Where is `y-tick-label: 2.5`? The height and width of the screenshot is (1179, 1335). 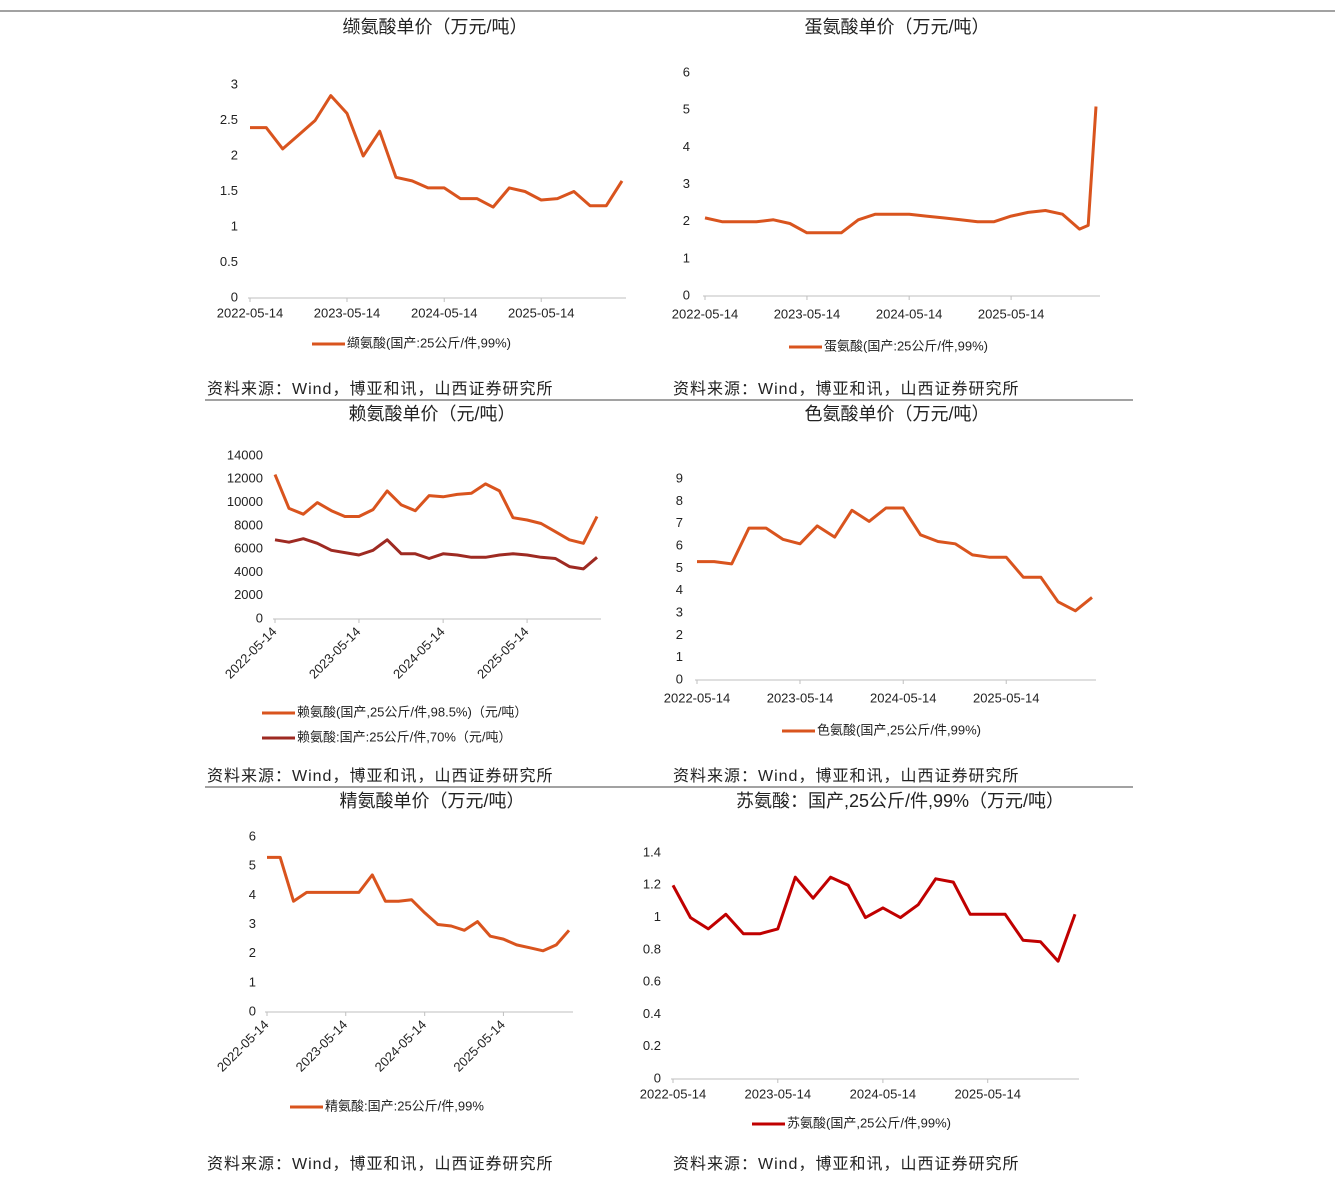
y-tick-label: 2.5 is located at coordinates (229, 119).